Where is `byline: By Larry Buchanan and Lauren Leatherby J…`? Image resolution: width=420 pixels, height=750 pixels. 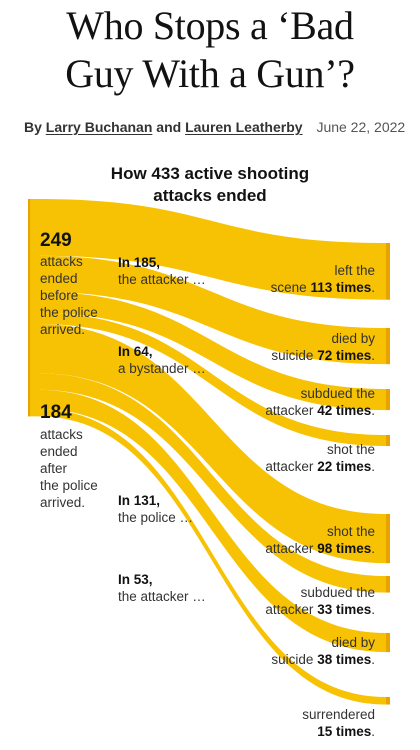 byline: By Larry Buchanan and Lauren Leatherby J… is located at coordinates (214, 127).